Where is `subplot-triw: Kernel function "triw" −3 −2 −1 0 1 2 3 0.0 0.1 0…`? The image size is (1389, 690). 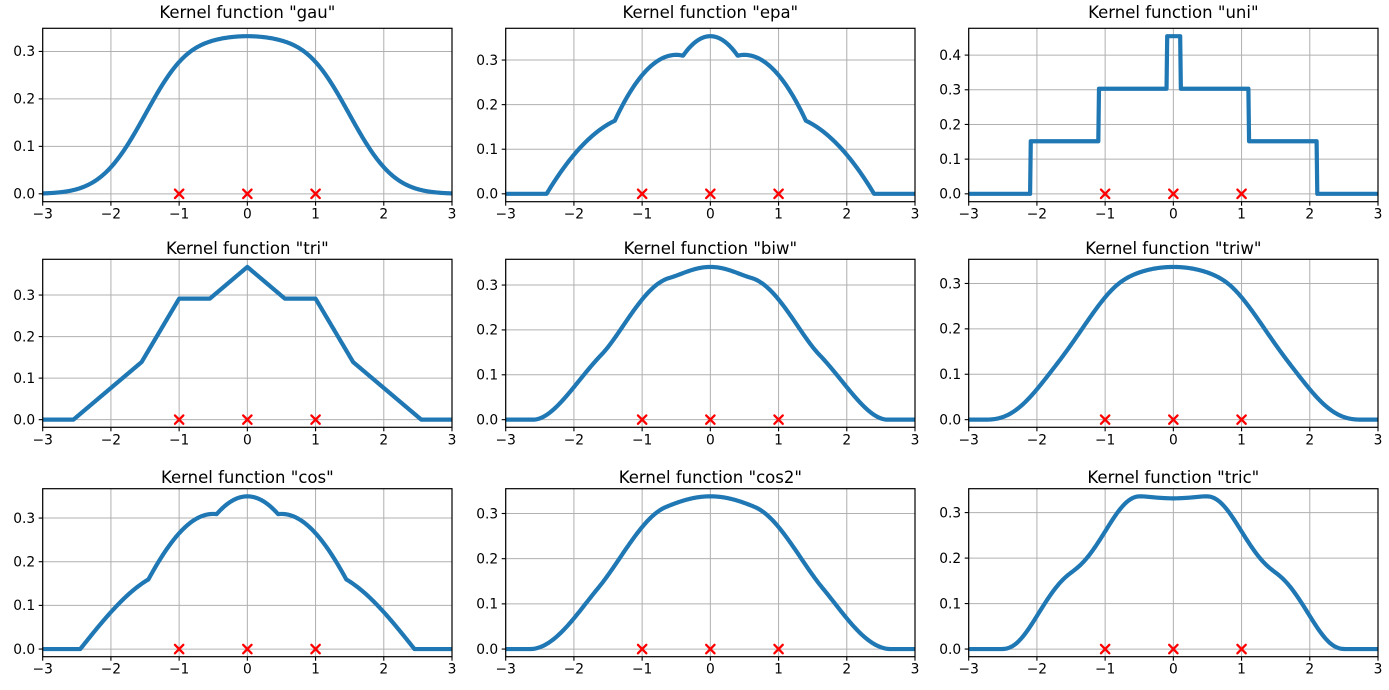
subplot-triw: Kernel function "triw" −3 −2 −1 0 1 2 3 0.0 0.1 0… is located at coordinates (1157, 345).